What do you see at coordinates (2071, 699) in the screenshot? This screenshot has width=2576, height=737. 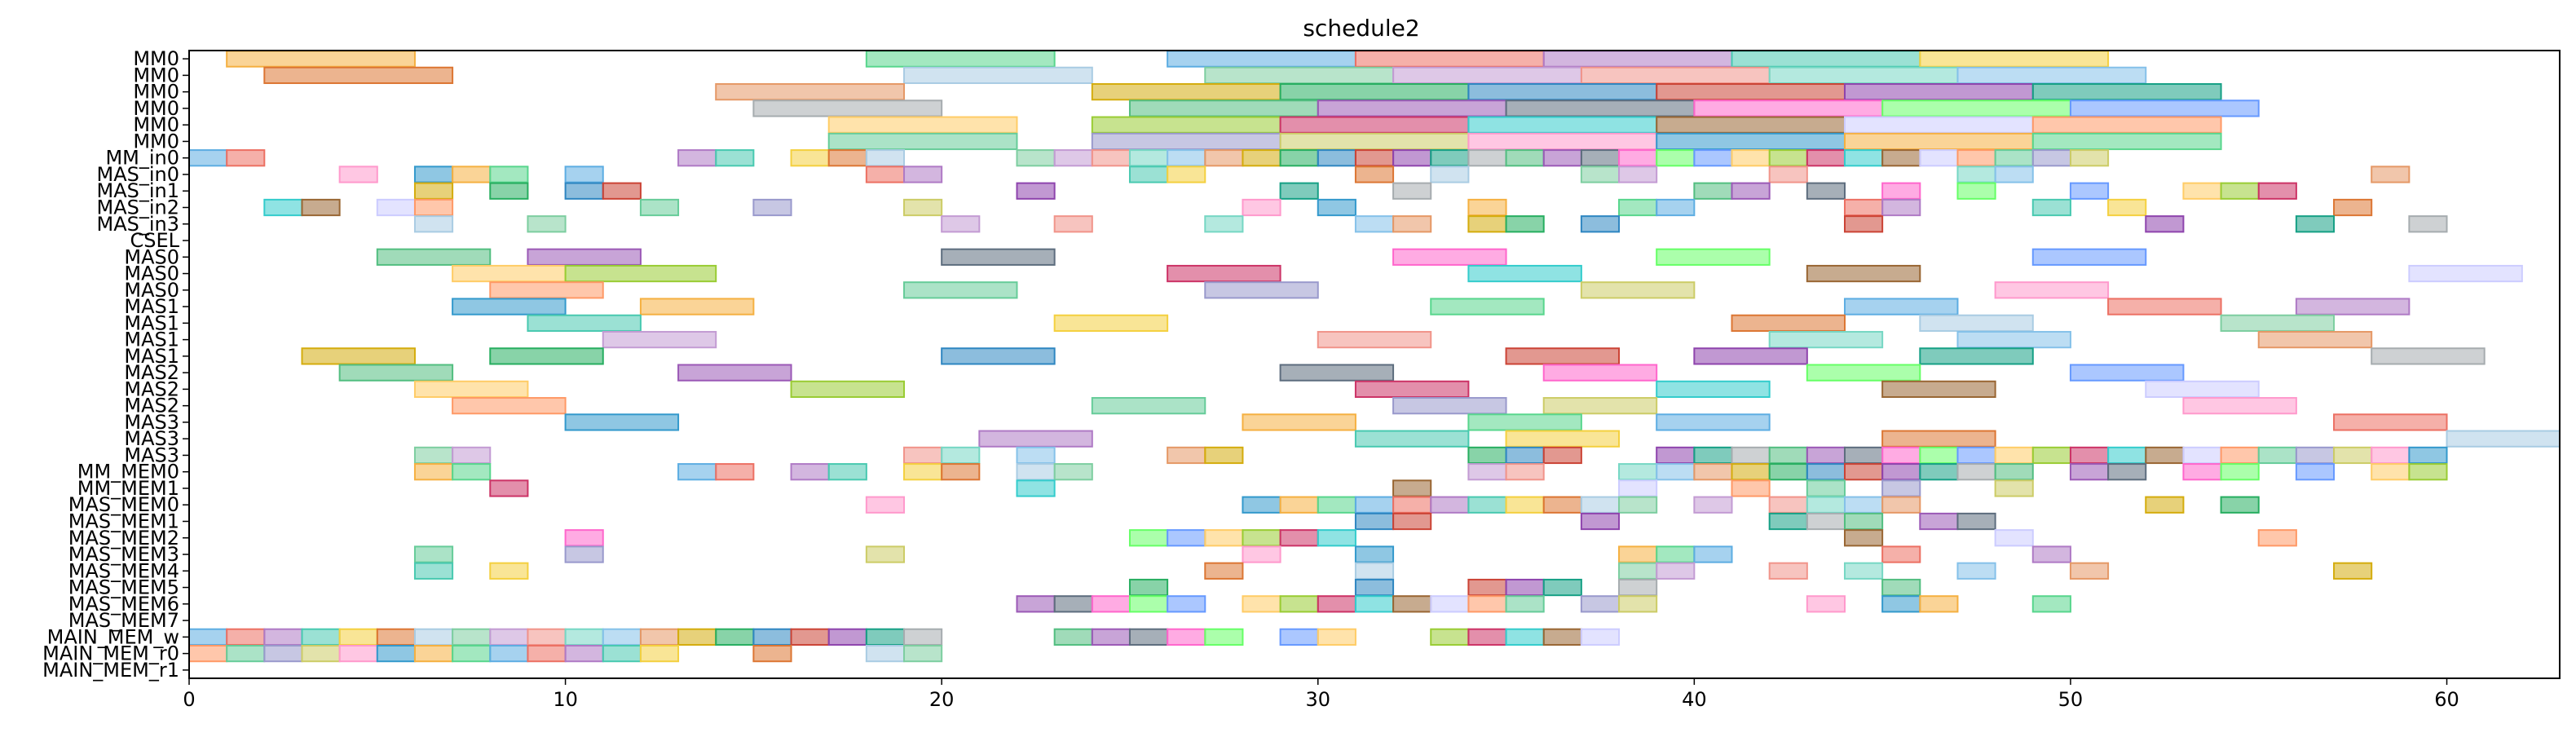 I see `x-tick-label: 50` at bounding box center [2071, 699].